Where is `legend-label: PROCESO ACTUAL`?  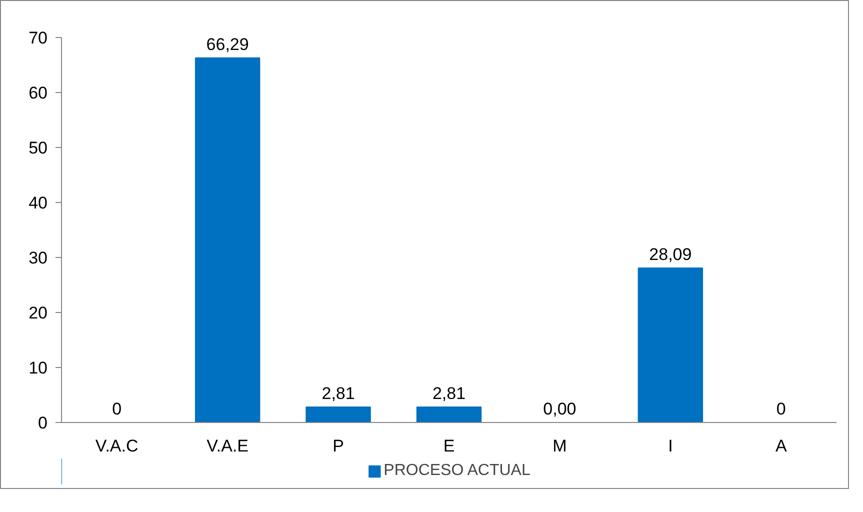
legend-label: PROCESO ACTUAL is located at coordinates (457, 471).